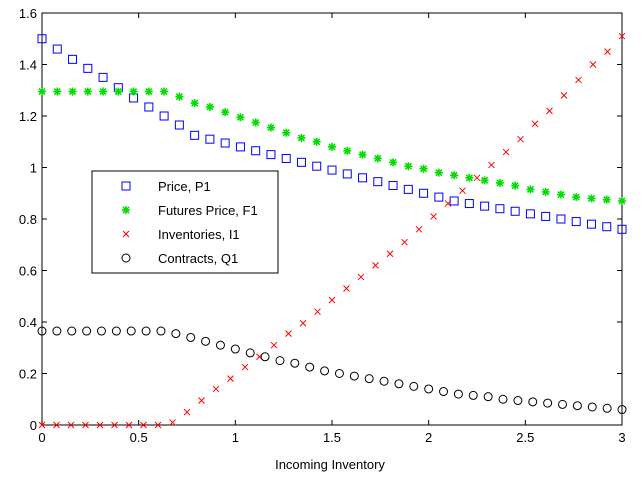 The width and height of the screenshot is (644, 483). Describe the element at coordinates (41, 437) in the screenshot. I see `x-tick-label: 0` at that location.